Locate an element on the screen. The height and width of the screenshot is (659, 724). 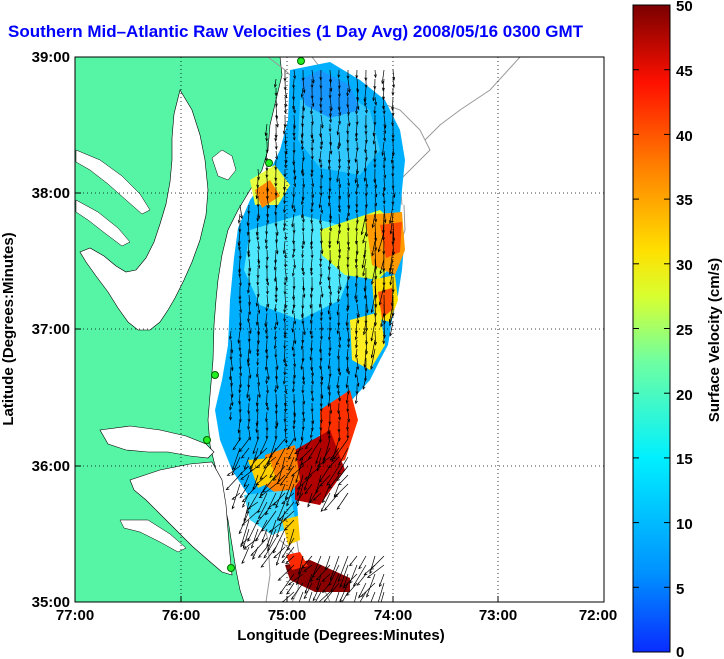
colorbar-tick-label: 30 is located at coordinates (684, 265).